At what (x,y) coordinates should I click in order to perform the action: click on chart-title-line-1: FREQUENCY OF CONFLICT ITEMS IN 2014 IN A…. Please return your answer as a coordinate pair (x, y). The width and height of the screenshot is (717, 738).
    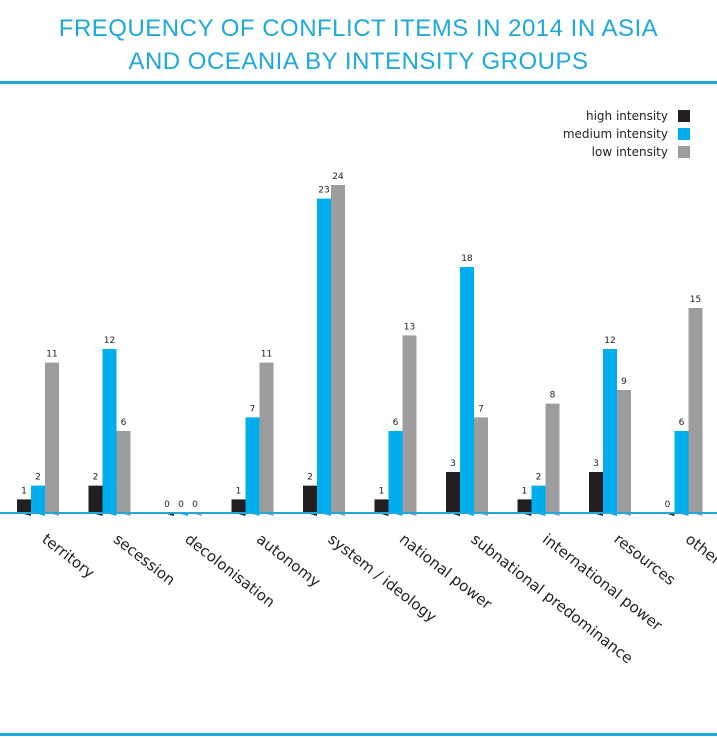
    Looking at the image, I should click on (358, 28).